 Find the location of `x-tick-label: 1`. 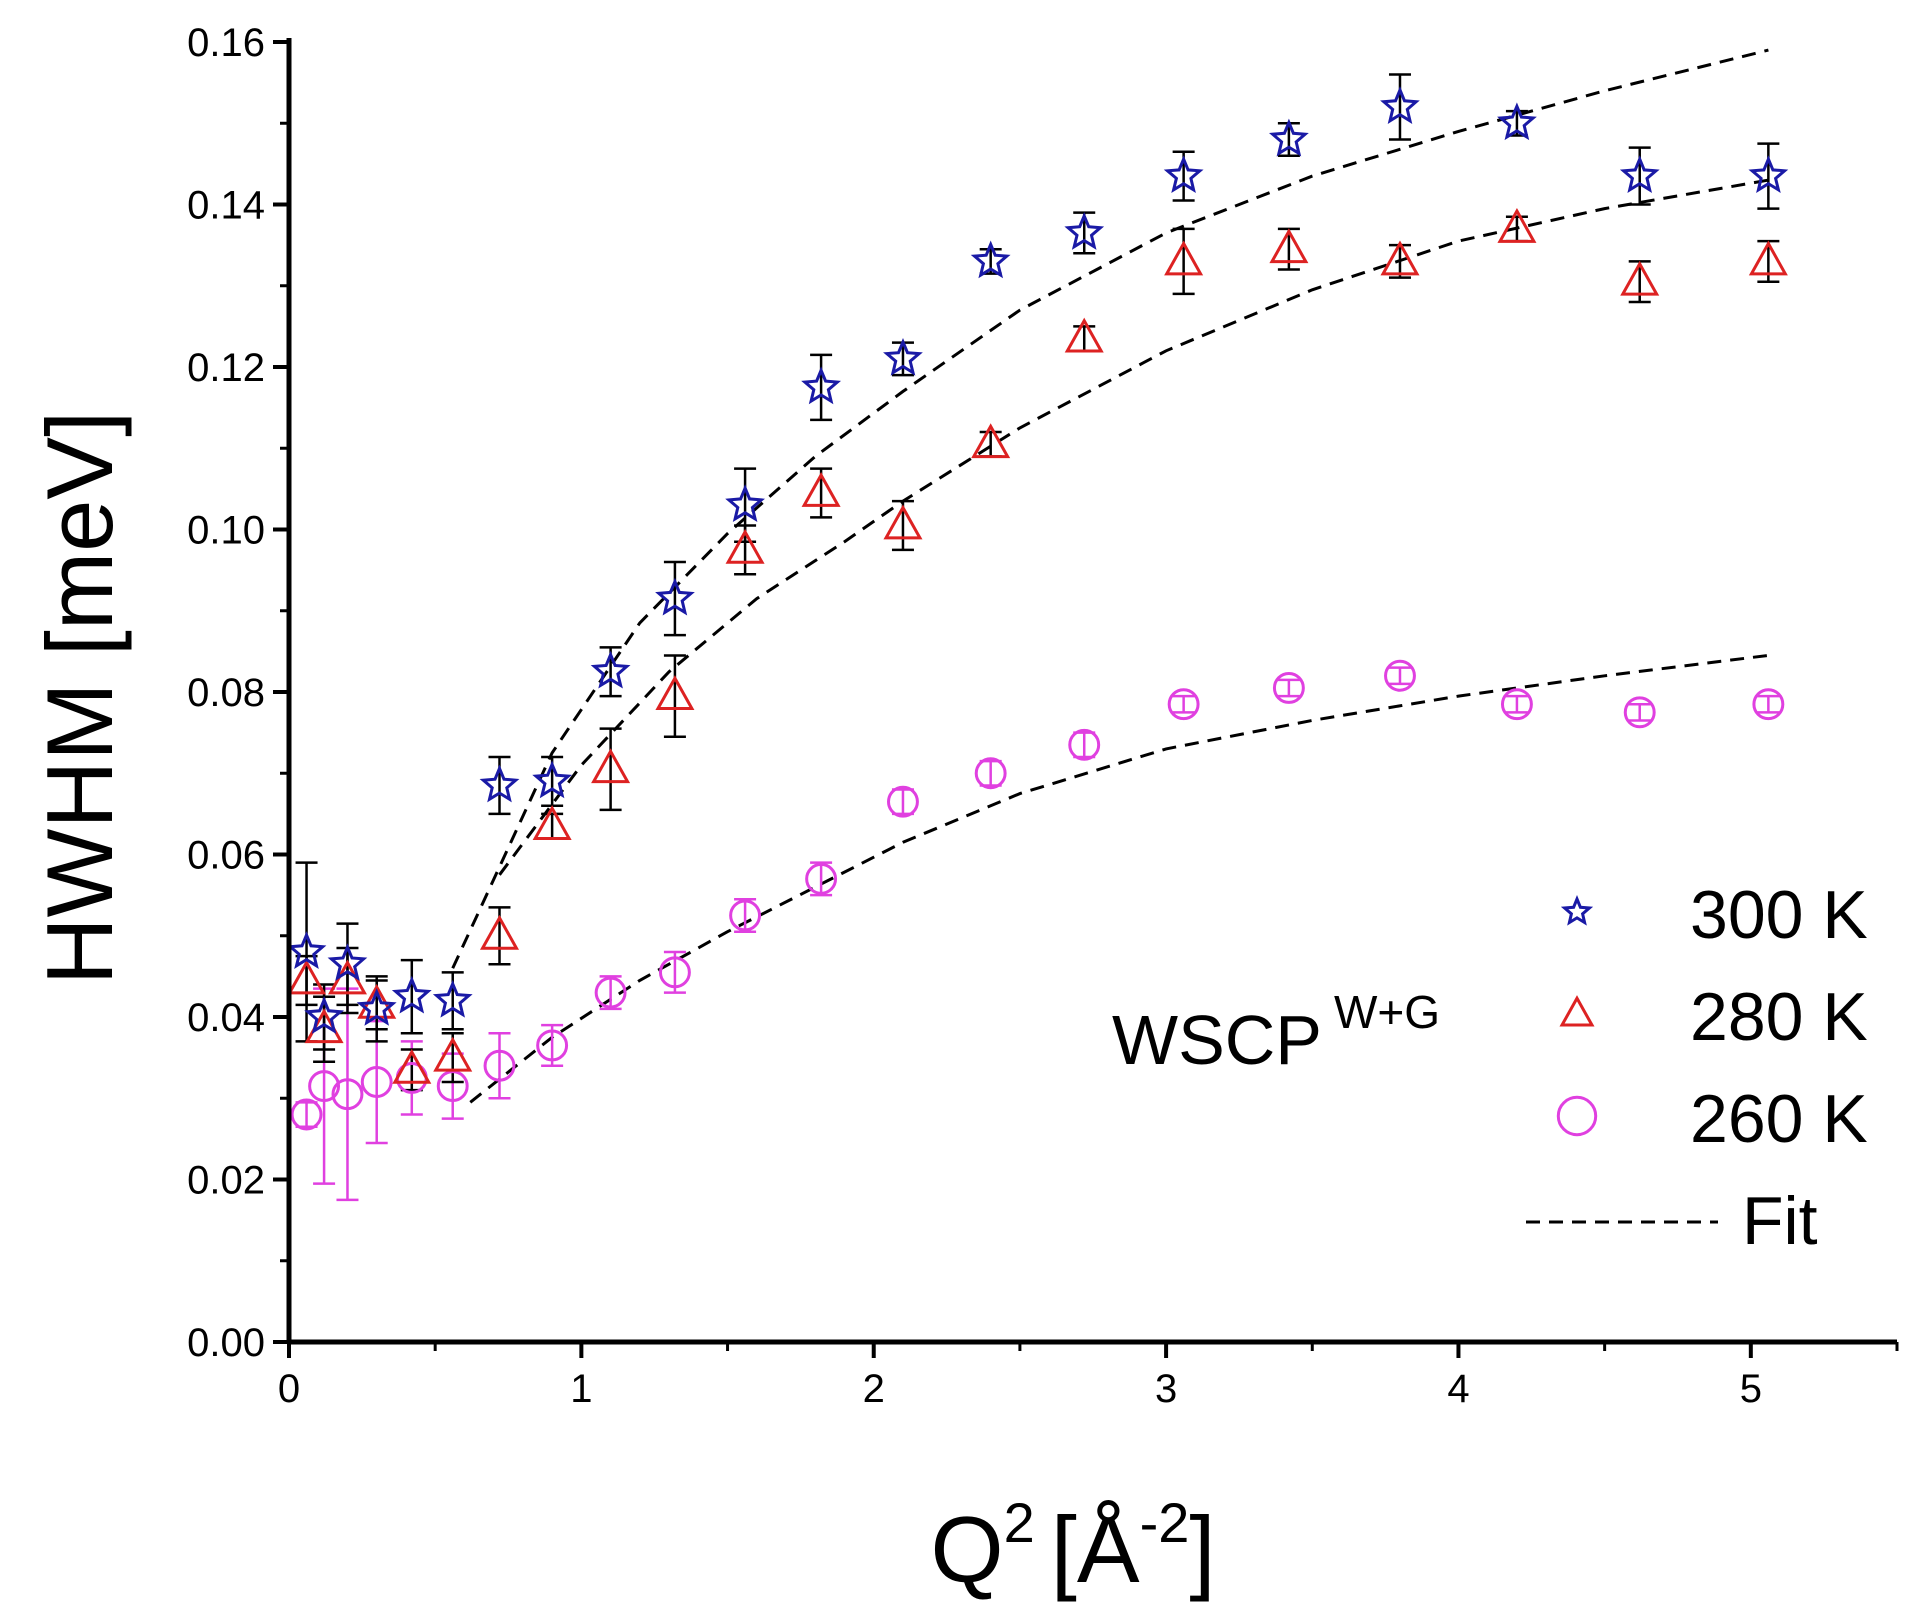

x-tick-label: 1 is located at coordinates (581, 1389).